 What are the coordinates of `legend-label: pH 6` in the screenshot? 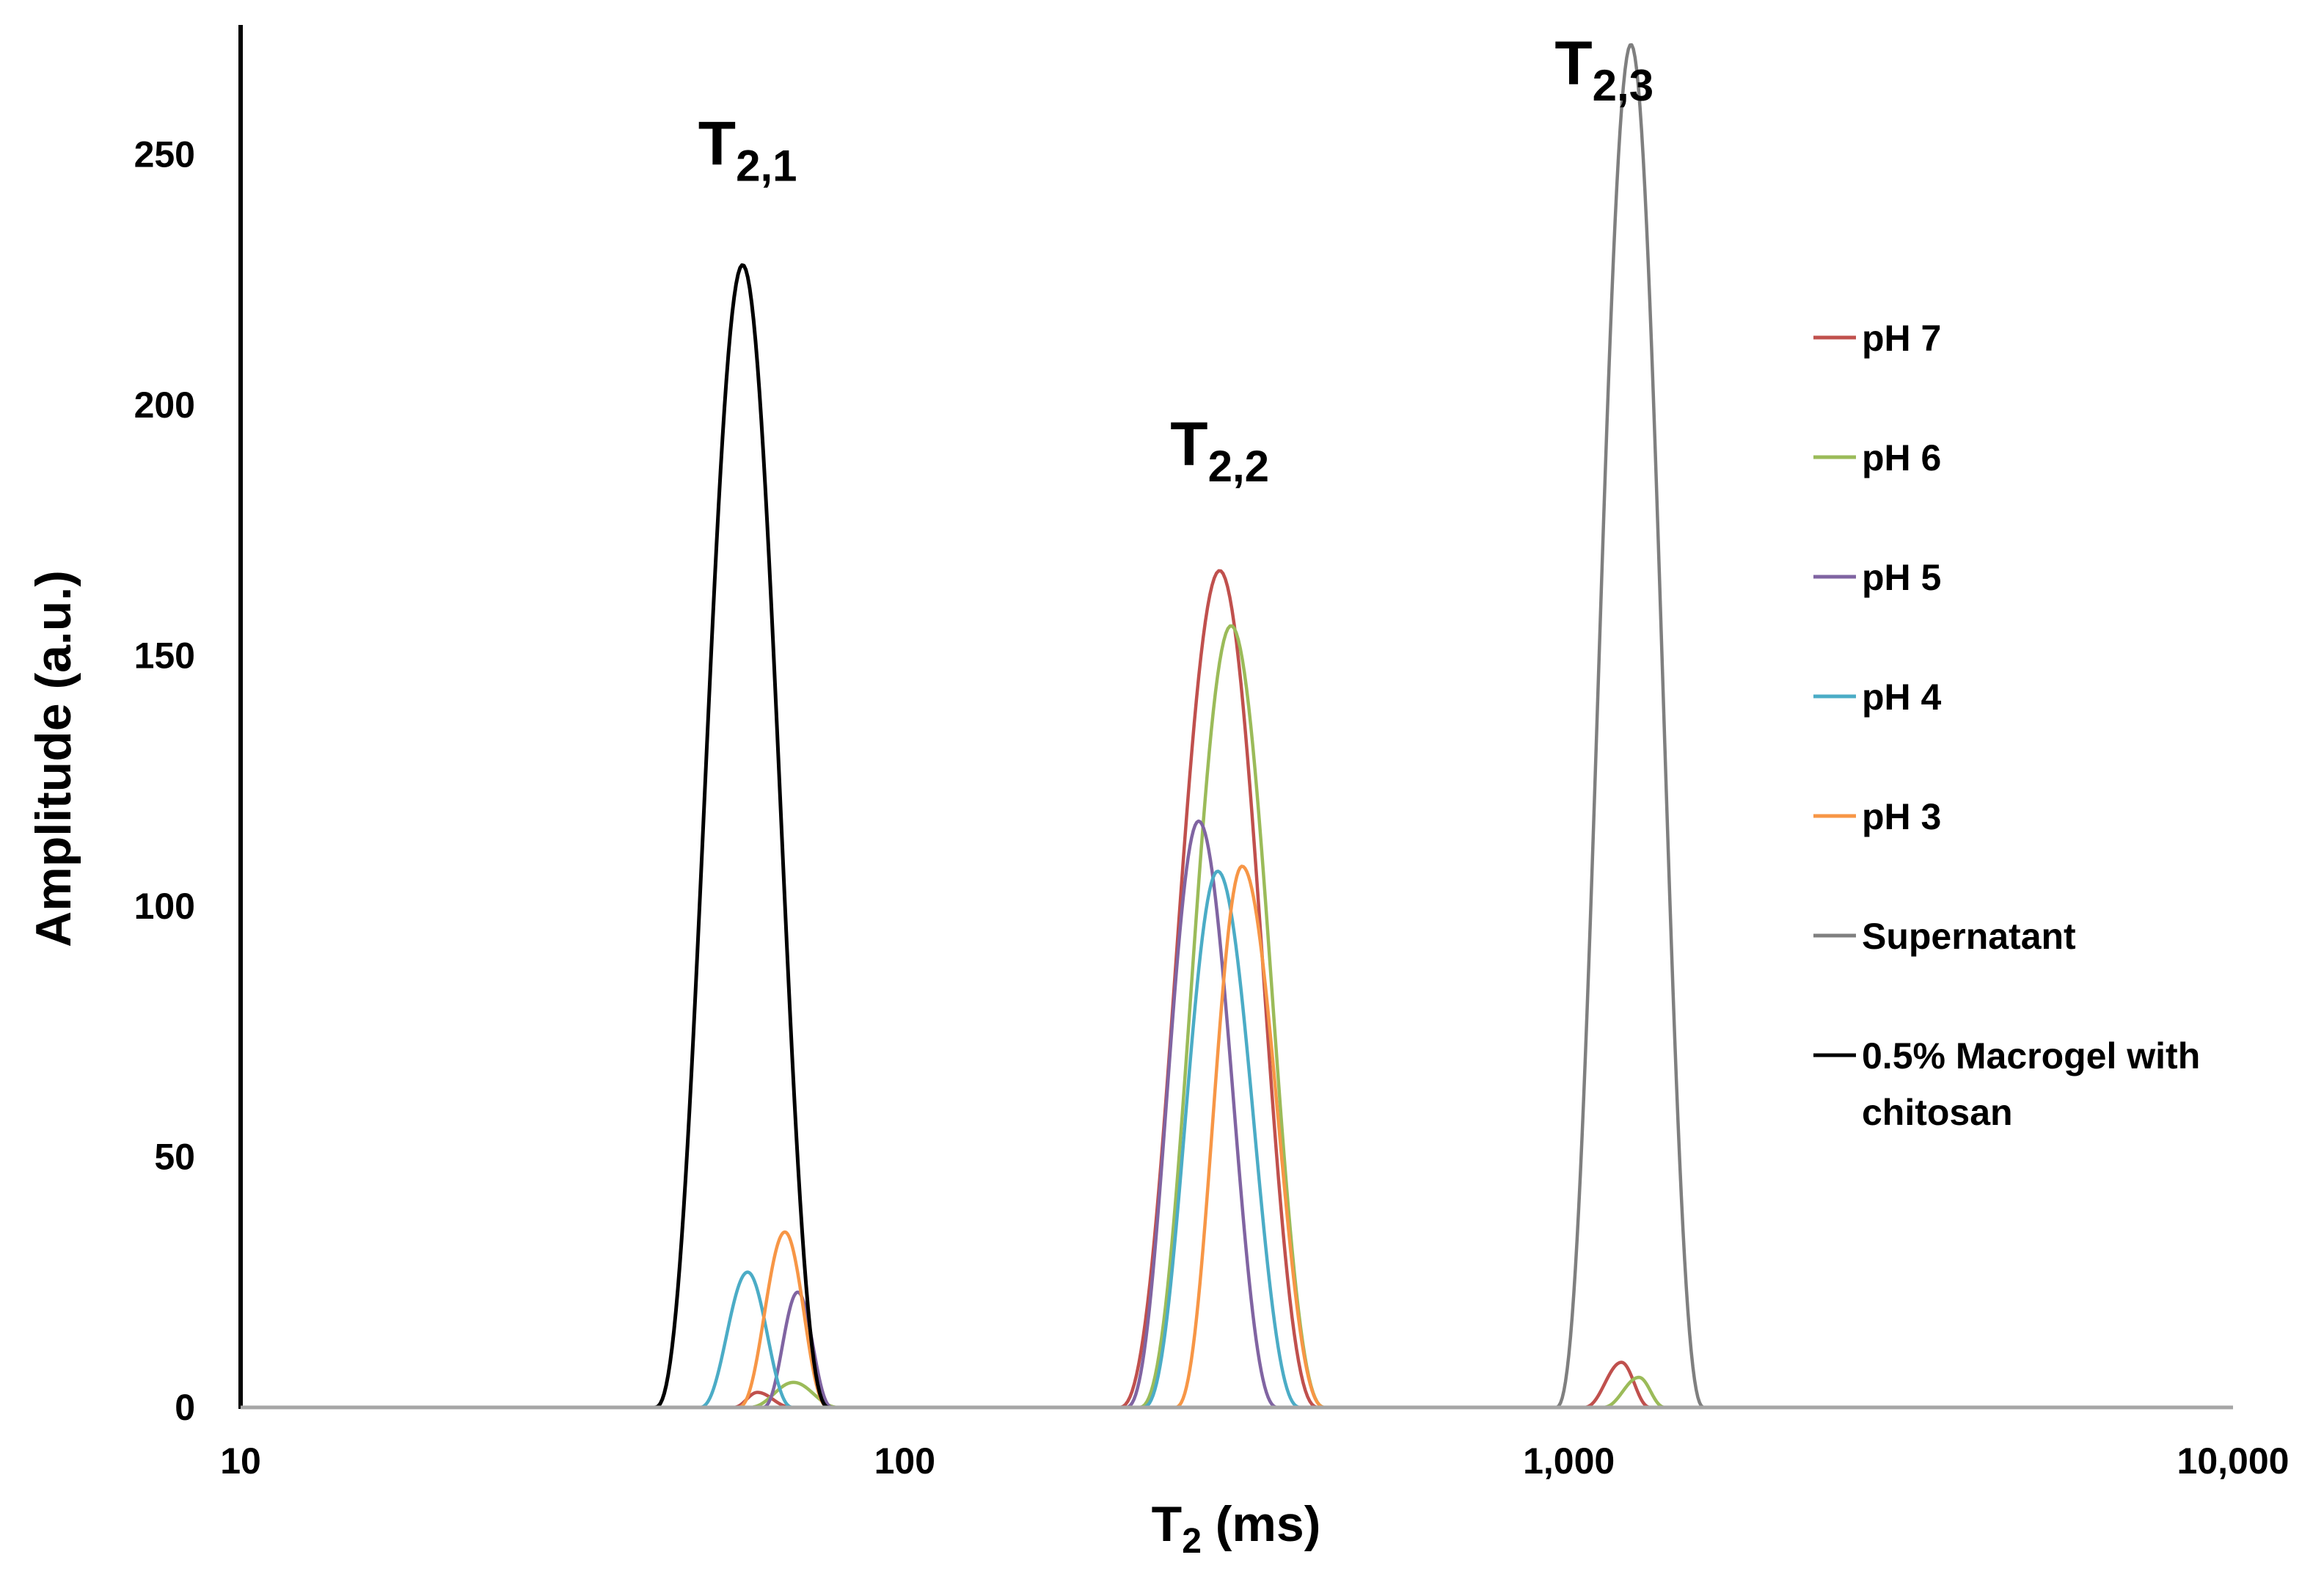 It's located at (1901, 457).